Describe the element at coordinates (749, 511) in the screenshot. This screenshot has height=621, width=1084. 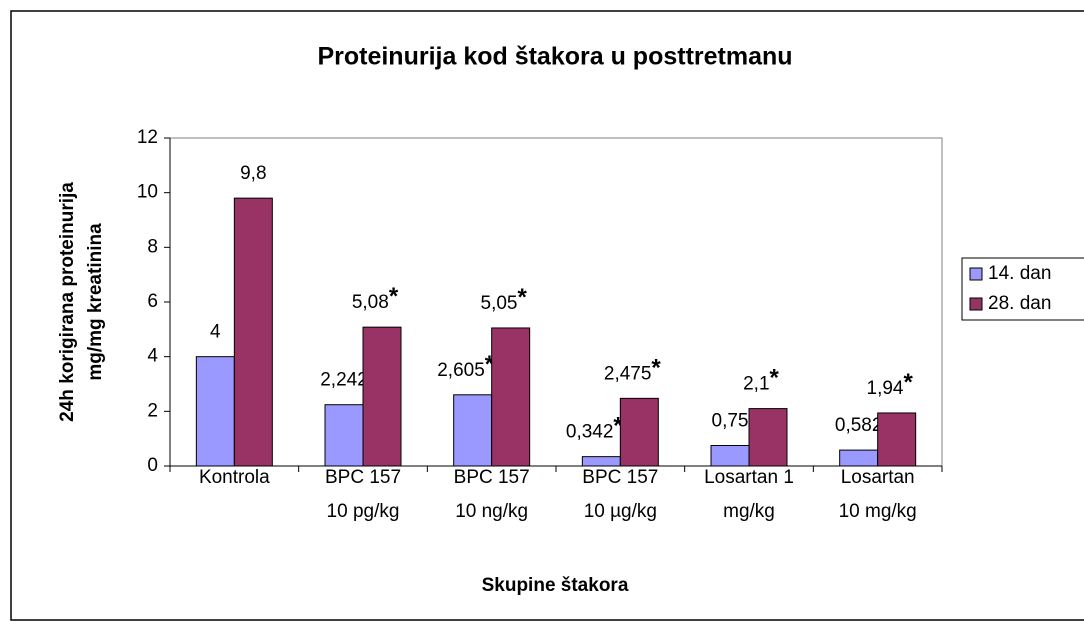
I see `x-tick-label: mg/kg` at that location.